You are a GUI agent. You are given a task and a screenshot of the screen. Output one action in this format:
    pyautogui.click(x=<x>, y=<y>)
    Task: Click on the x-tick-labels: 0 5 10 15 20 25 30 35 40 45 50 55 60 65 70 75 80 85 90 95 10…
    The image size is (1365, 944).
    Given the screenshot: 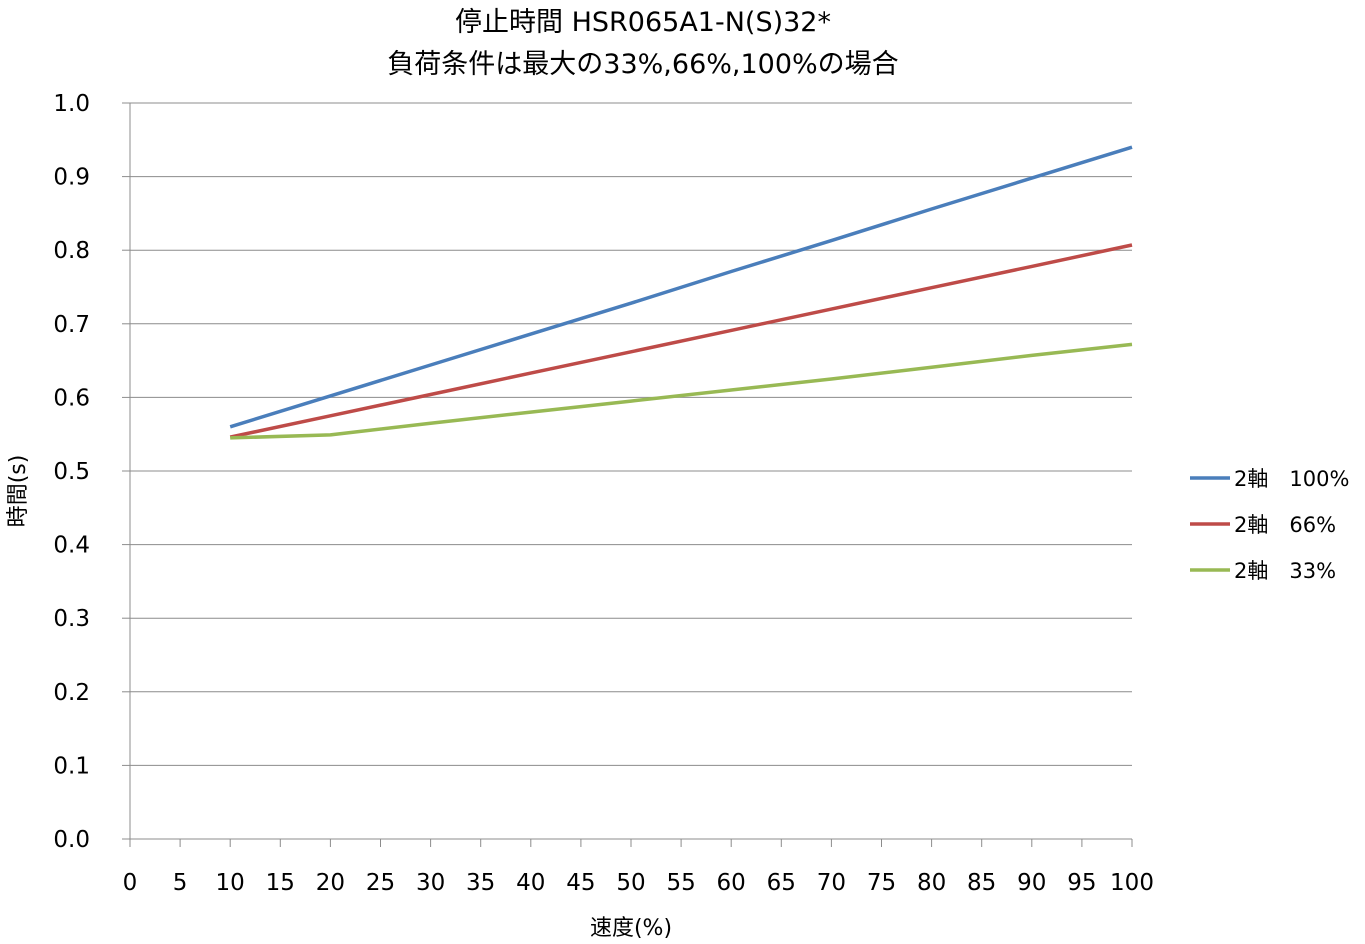 What is the action you would take?
    pyautogui.click(x=638, y=883)
    